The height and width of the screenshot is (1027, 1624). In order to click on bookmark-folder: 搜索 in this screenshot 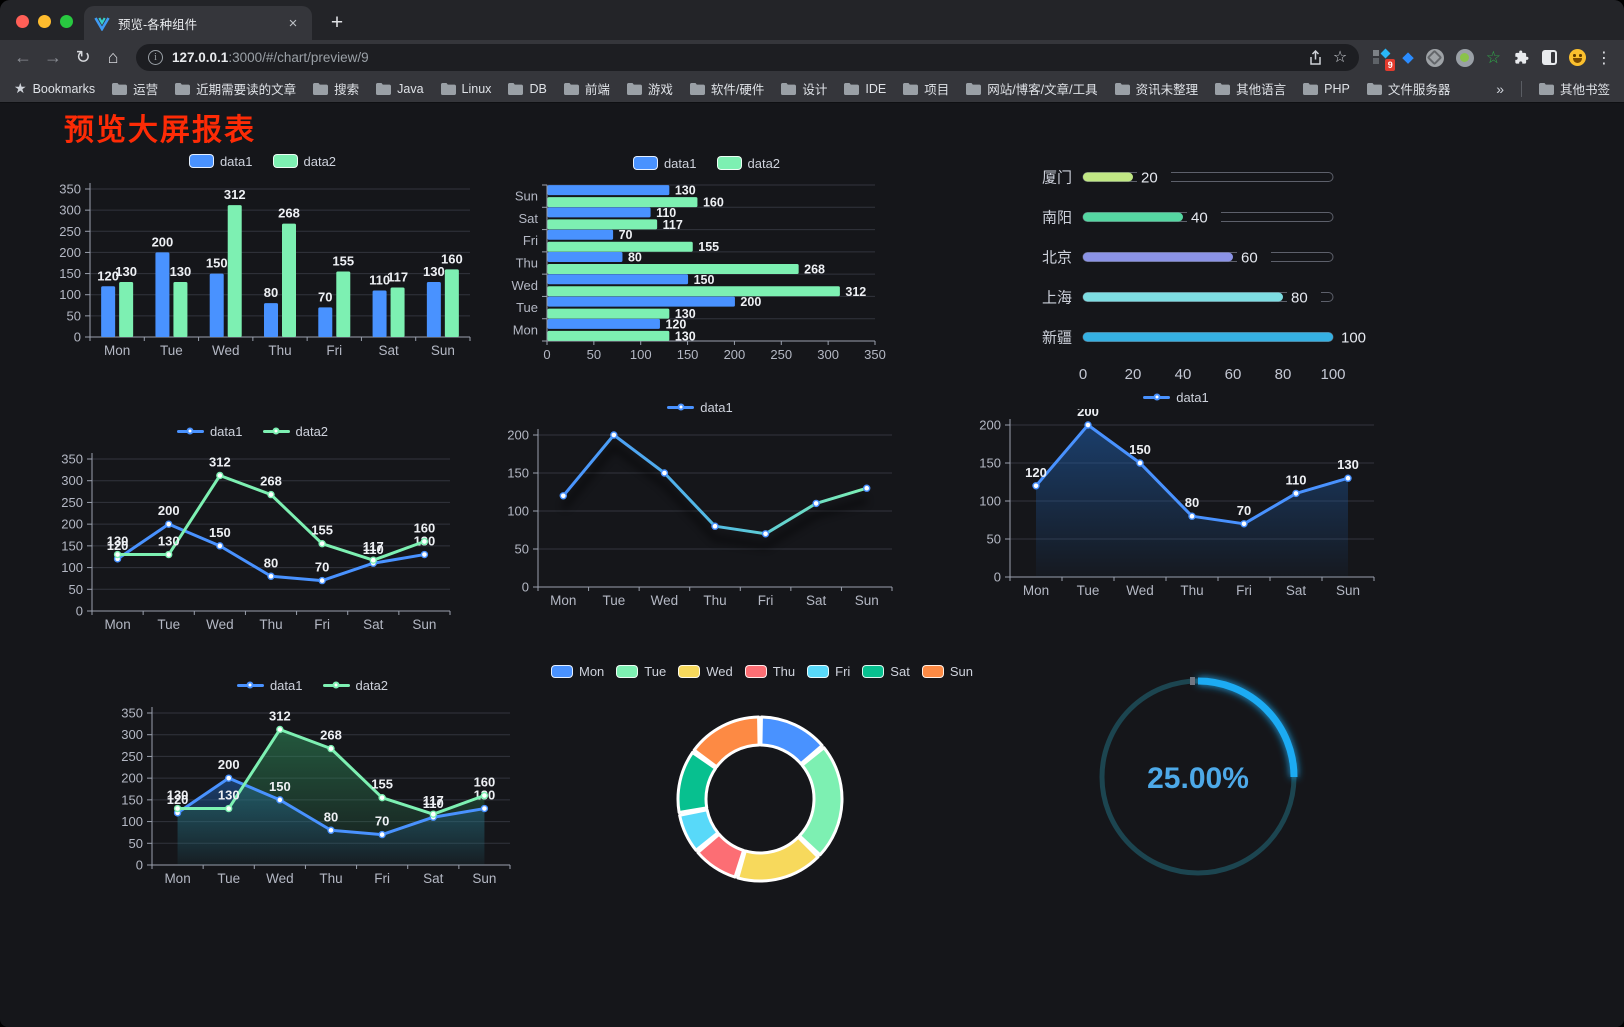, I will do `click(336, 88)`.